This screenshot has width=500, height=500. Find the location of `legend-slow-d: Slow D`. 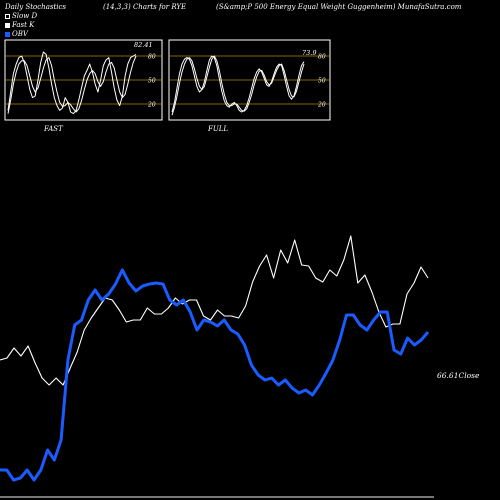

legend-slow-d: Slow D is located at coordinates (21, 16).